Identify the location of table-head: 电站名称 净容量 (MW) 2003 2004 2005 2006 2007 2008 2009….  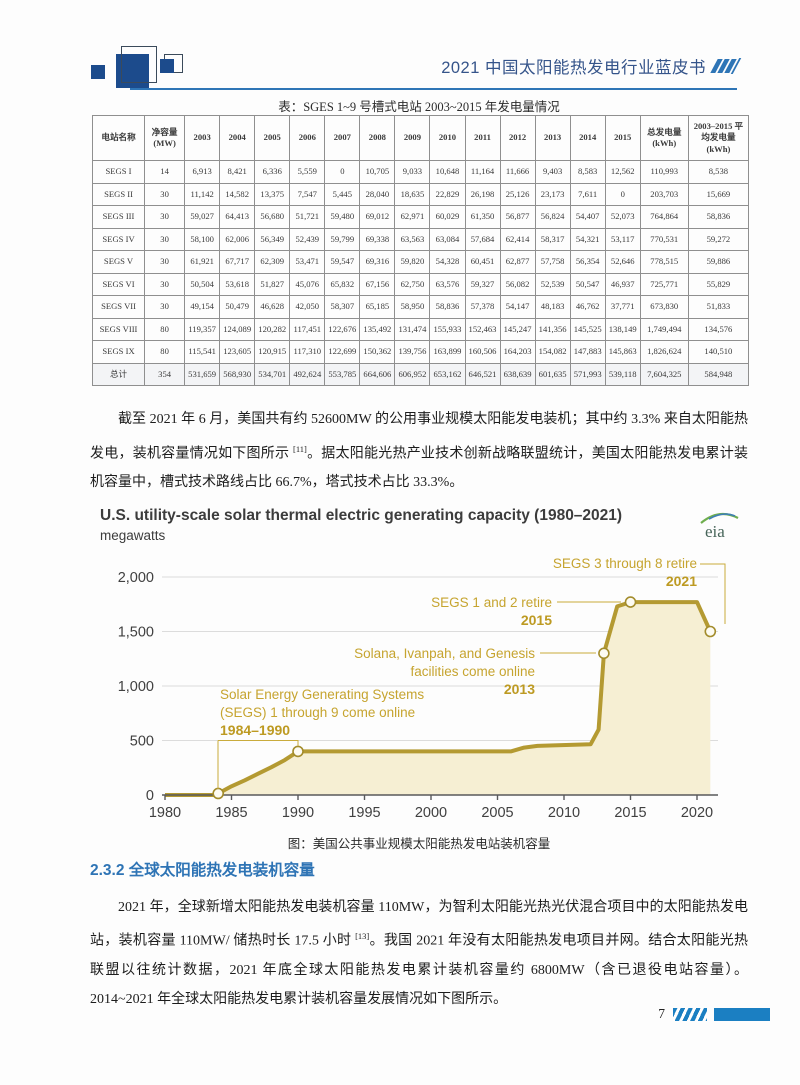
(420, 138).